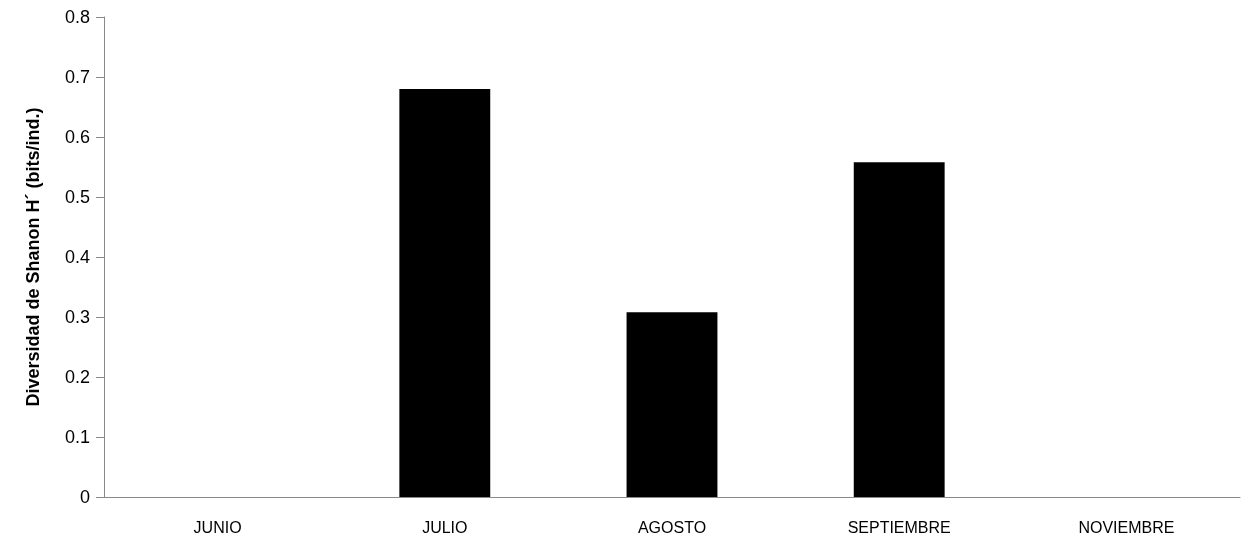  I want to click on y-tick-label: 0.6, so click(77, 137).